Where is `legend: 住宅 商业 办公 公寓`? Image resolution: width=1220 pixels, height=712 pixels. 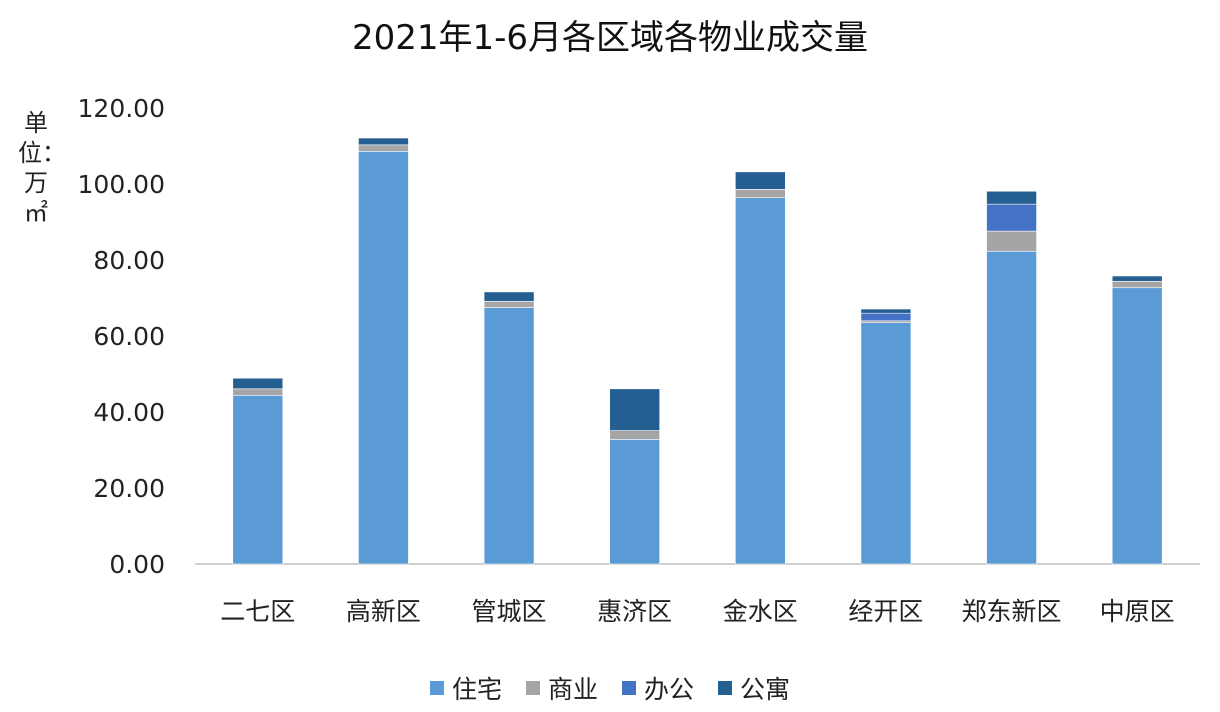
legend: 住宅 商业 办公 公寓 is located at coordinates (610, 688).